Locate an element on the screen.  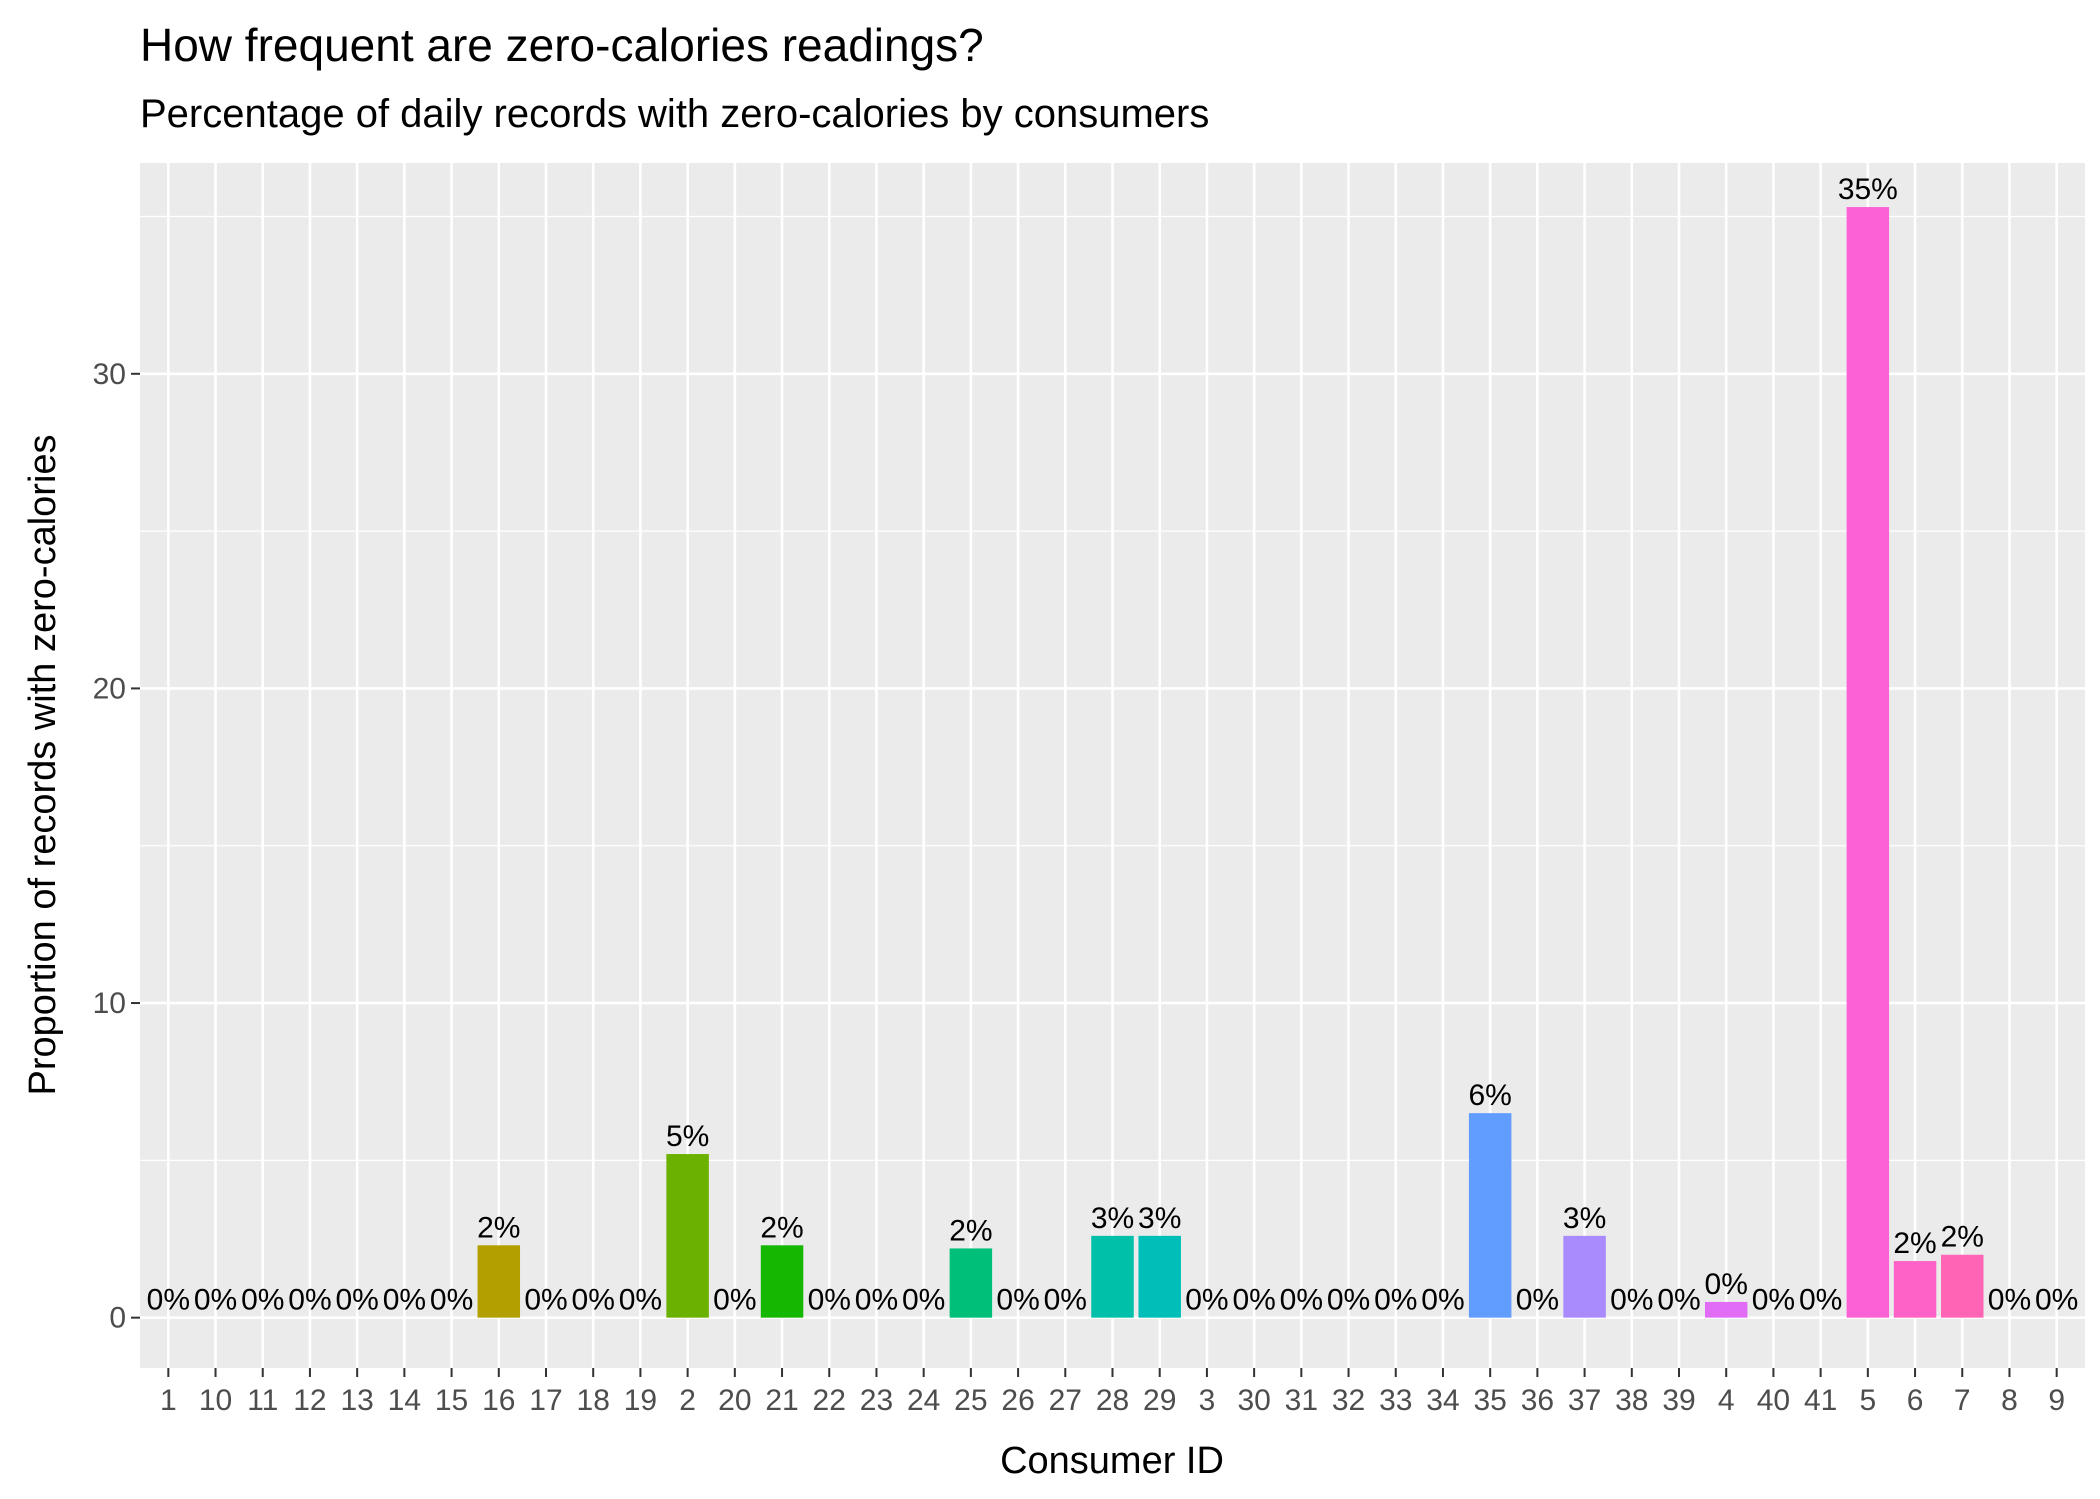
x-tick-label: 10 is located at coordinates (215, 1400).